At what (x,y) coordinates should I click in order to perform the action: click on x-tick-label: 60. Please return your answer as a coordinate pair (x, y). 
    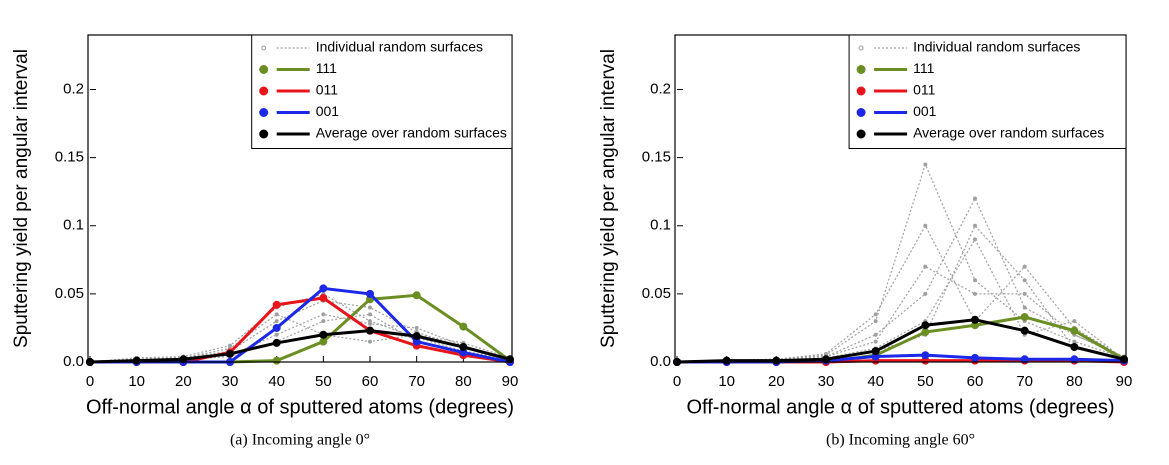
    Looking at the image, I should click on (370, 381).